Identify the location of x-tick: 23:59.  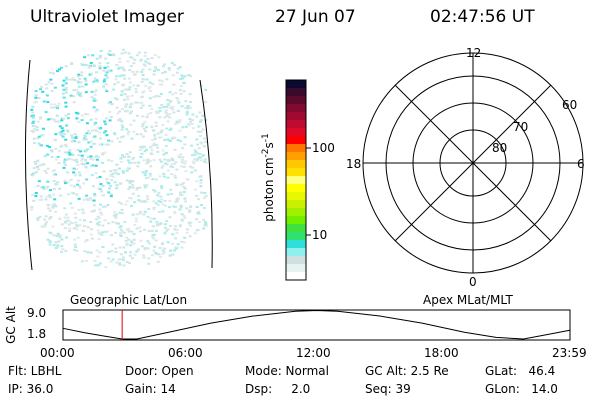
(569, 353).